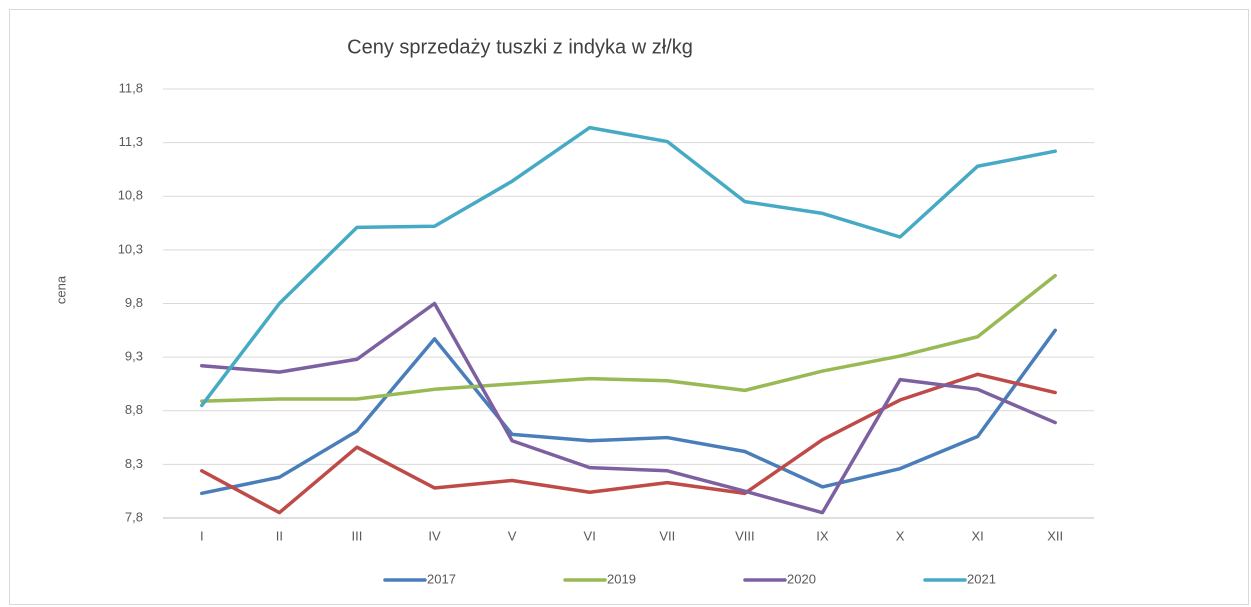 The width and height of the screenshot is (1251, 607). I want to click on x-tick-label: VI, so click(590, 535).